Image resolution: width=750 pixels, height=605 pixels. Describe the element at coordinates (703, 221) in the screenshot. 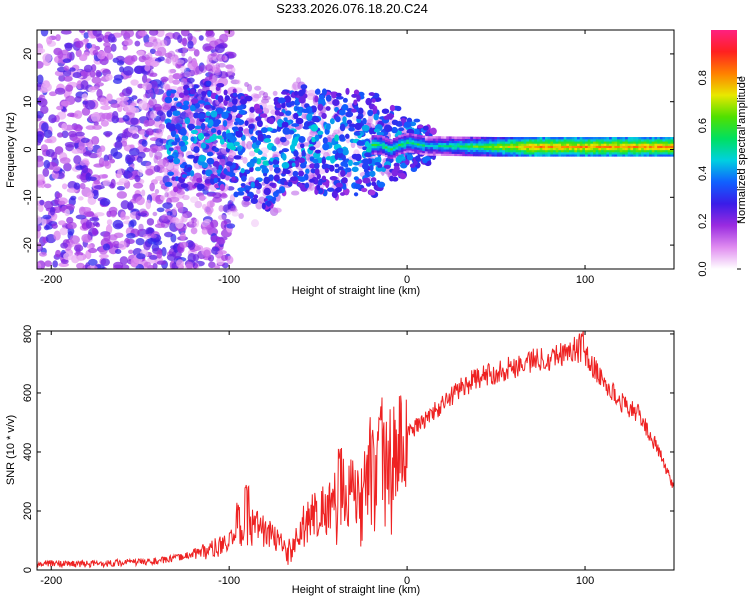

I see `colorbar-tick-label: 0.2` at that location.